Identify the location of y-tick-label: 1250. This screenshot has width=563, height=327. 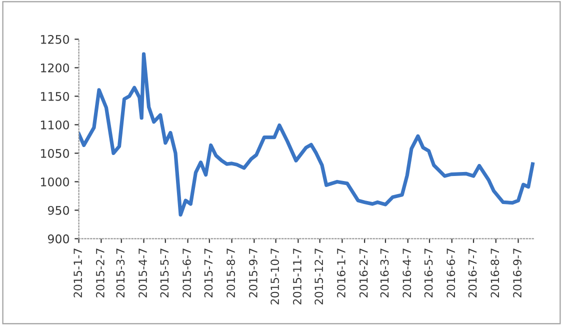
(55, 39).